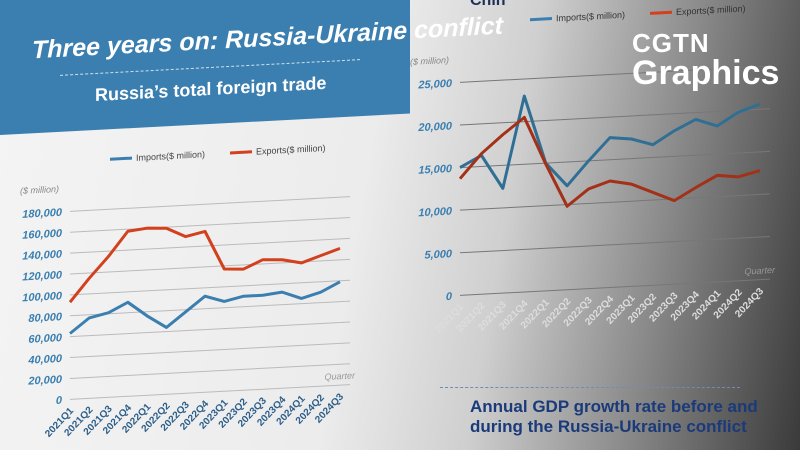 This screenshot has height=450, width=800. What do you see at coordinates (42, 235) in the screenshot?
I see `y-tick-label: 160,000` at bounding box center [42, 235].